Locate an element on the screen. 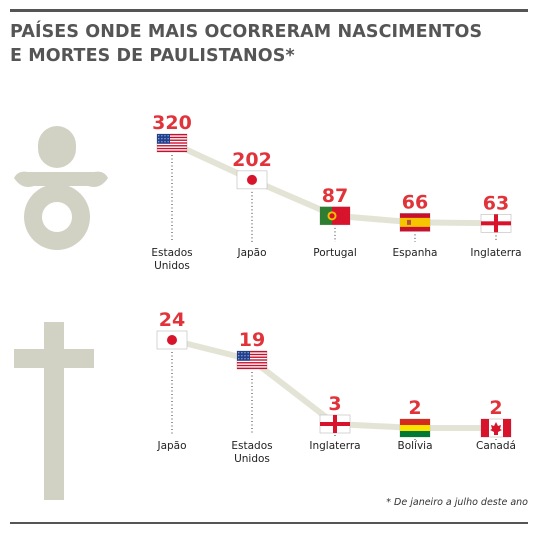 The height and width of the screenshot is (538, 540). portugal-flag-icon is located at coordinates (335, 216).